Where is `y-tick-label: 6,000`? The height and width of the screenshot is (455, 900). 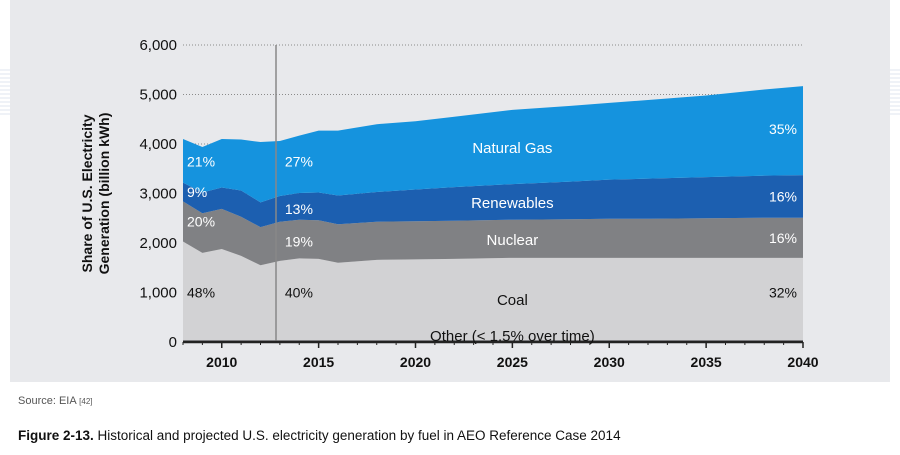
y-tick-label: 6,000 is located at coordinates (158, 45).